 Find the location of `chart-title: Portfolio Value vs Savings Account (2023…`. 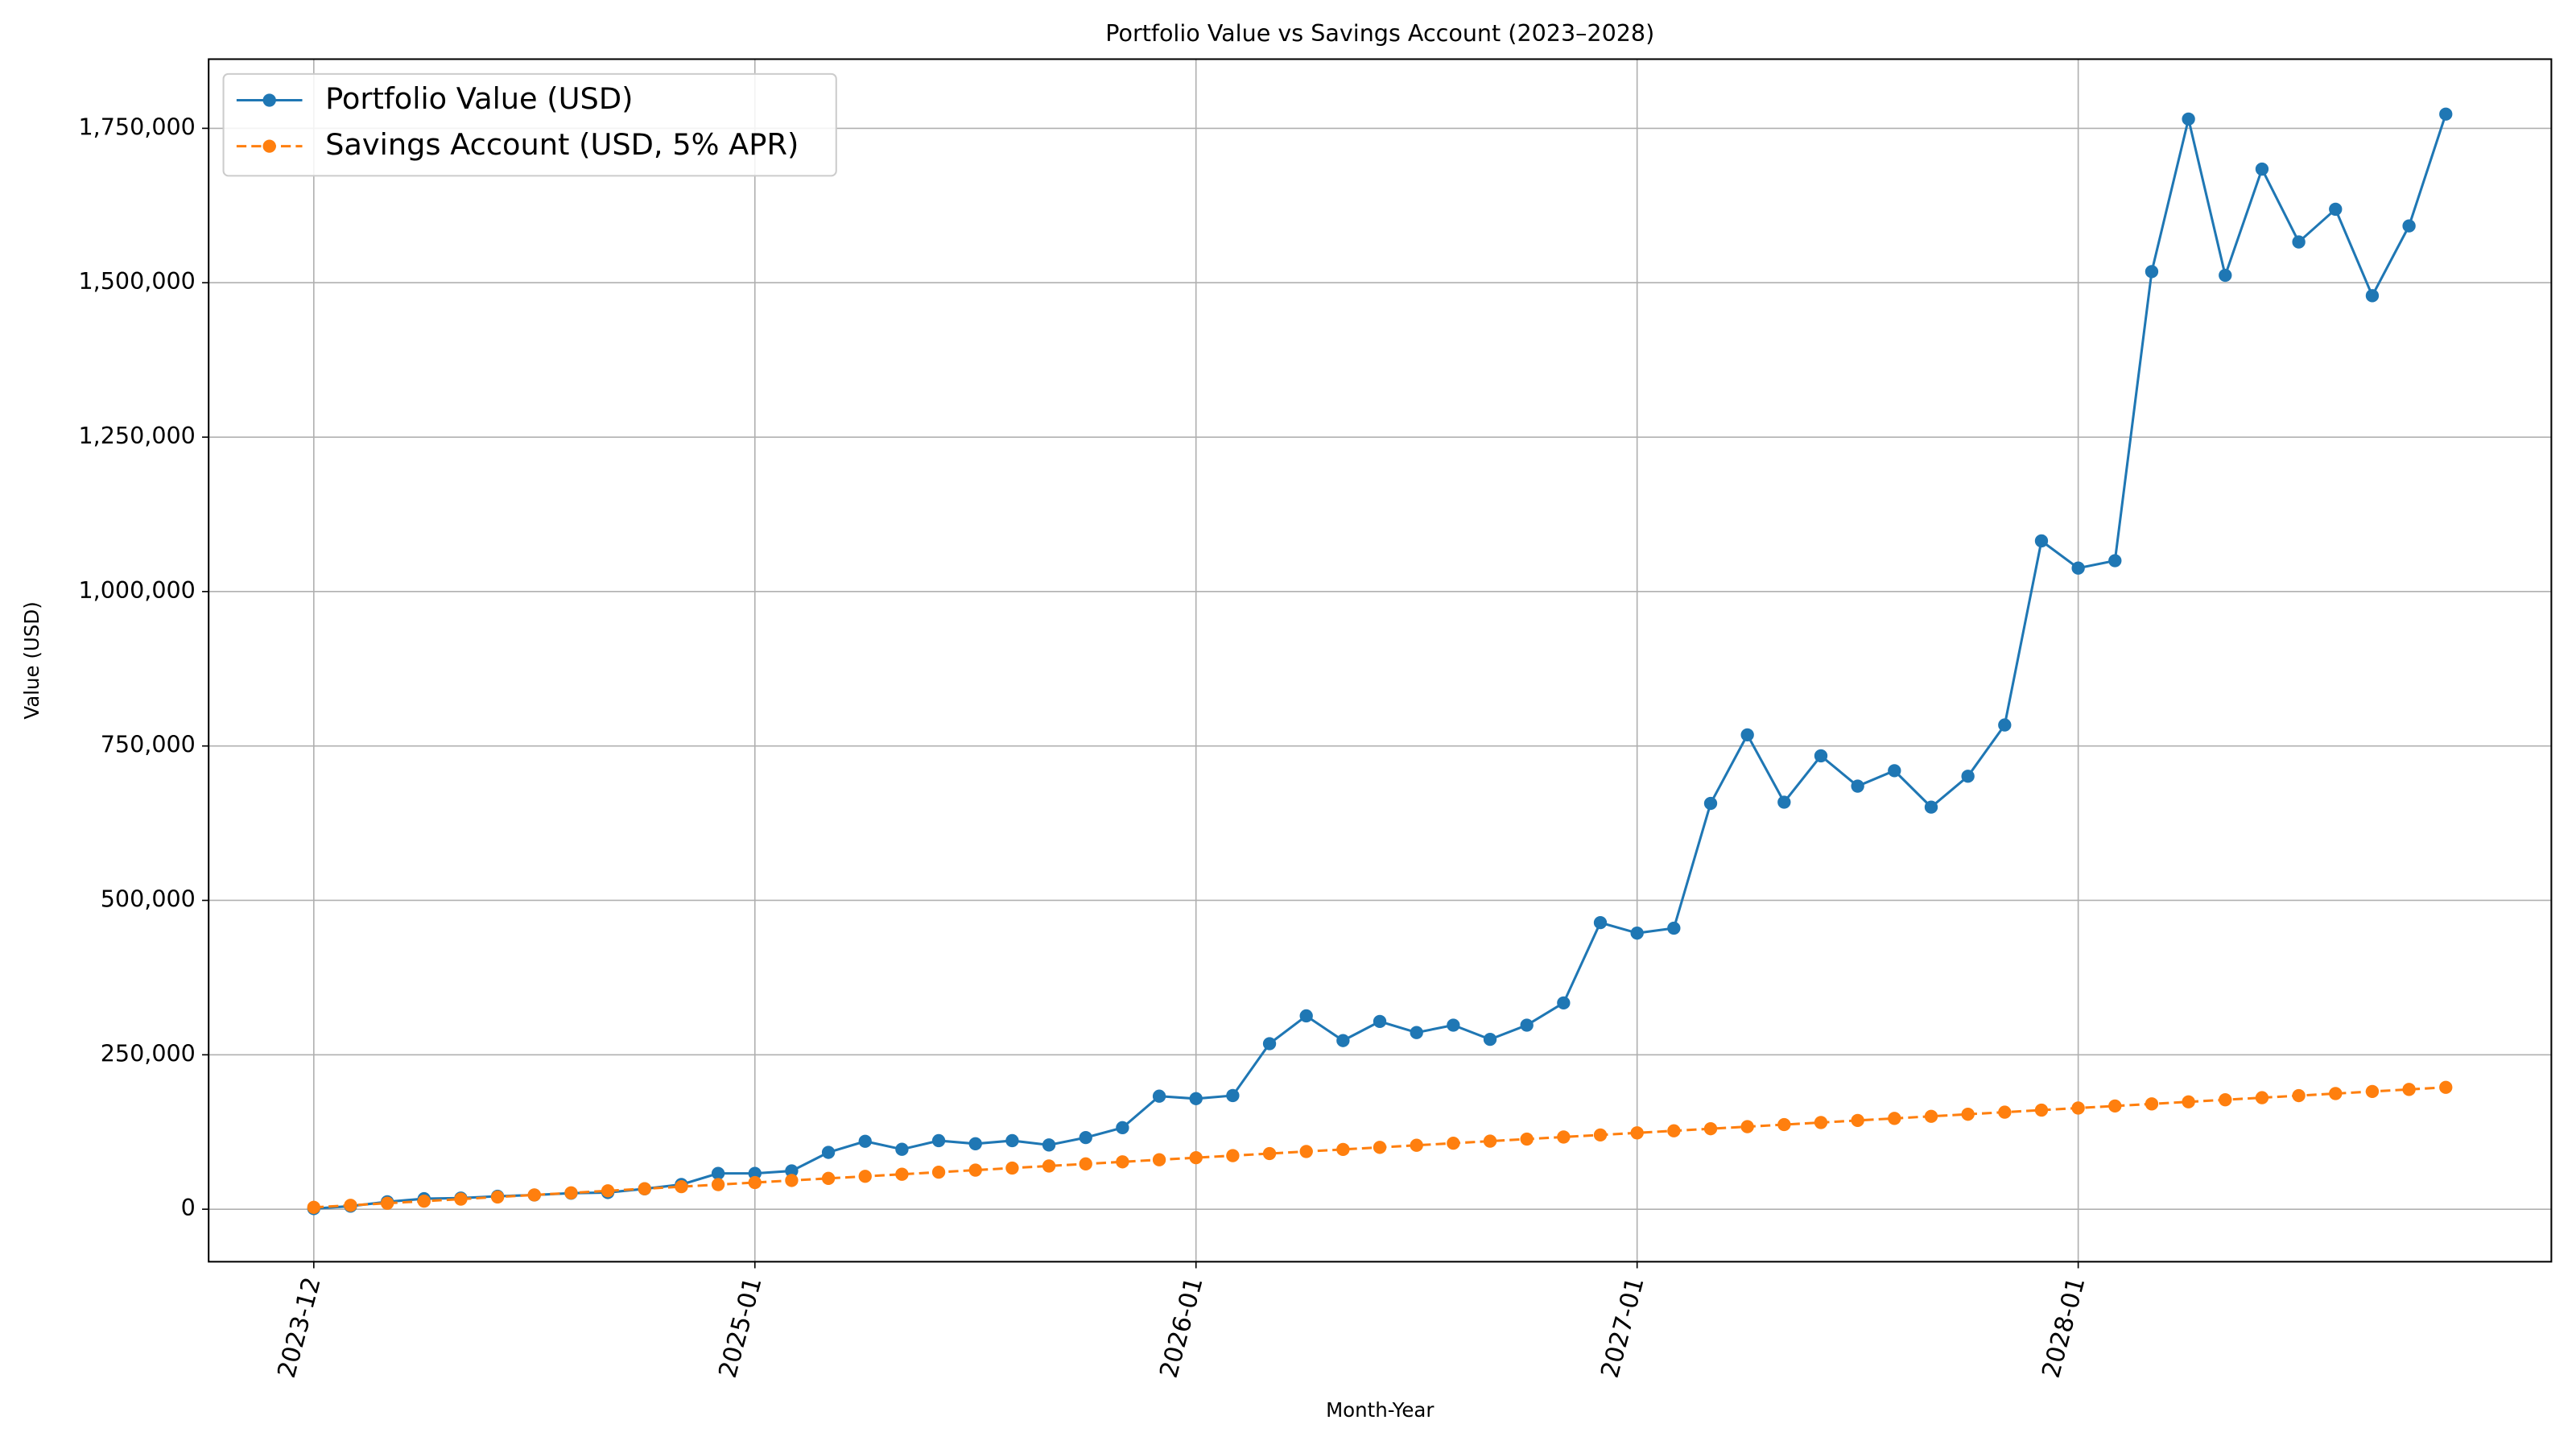

chart-title: Portfolio Value vs Savings Account (2023… is located at coordinates (1379, 33).